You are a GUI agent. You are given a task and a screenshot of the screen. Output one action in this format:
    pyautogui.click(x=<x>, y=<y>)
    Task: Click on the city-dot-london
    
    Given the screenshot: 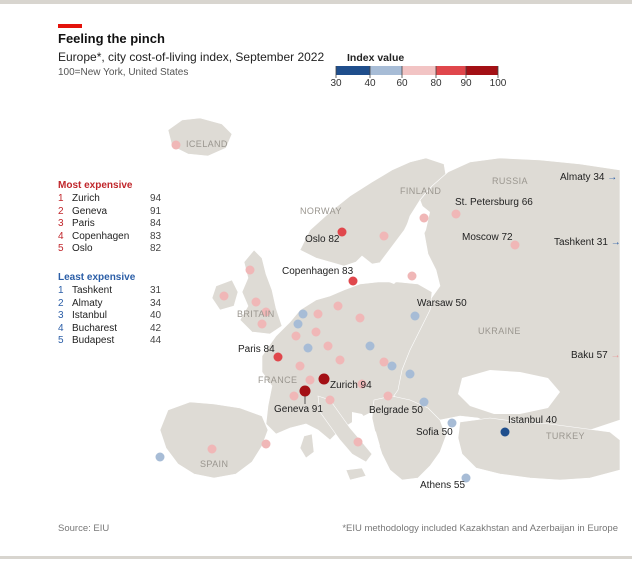 What is the action you would take?
    pyautogui.click(x=266, y=312)
    